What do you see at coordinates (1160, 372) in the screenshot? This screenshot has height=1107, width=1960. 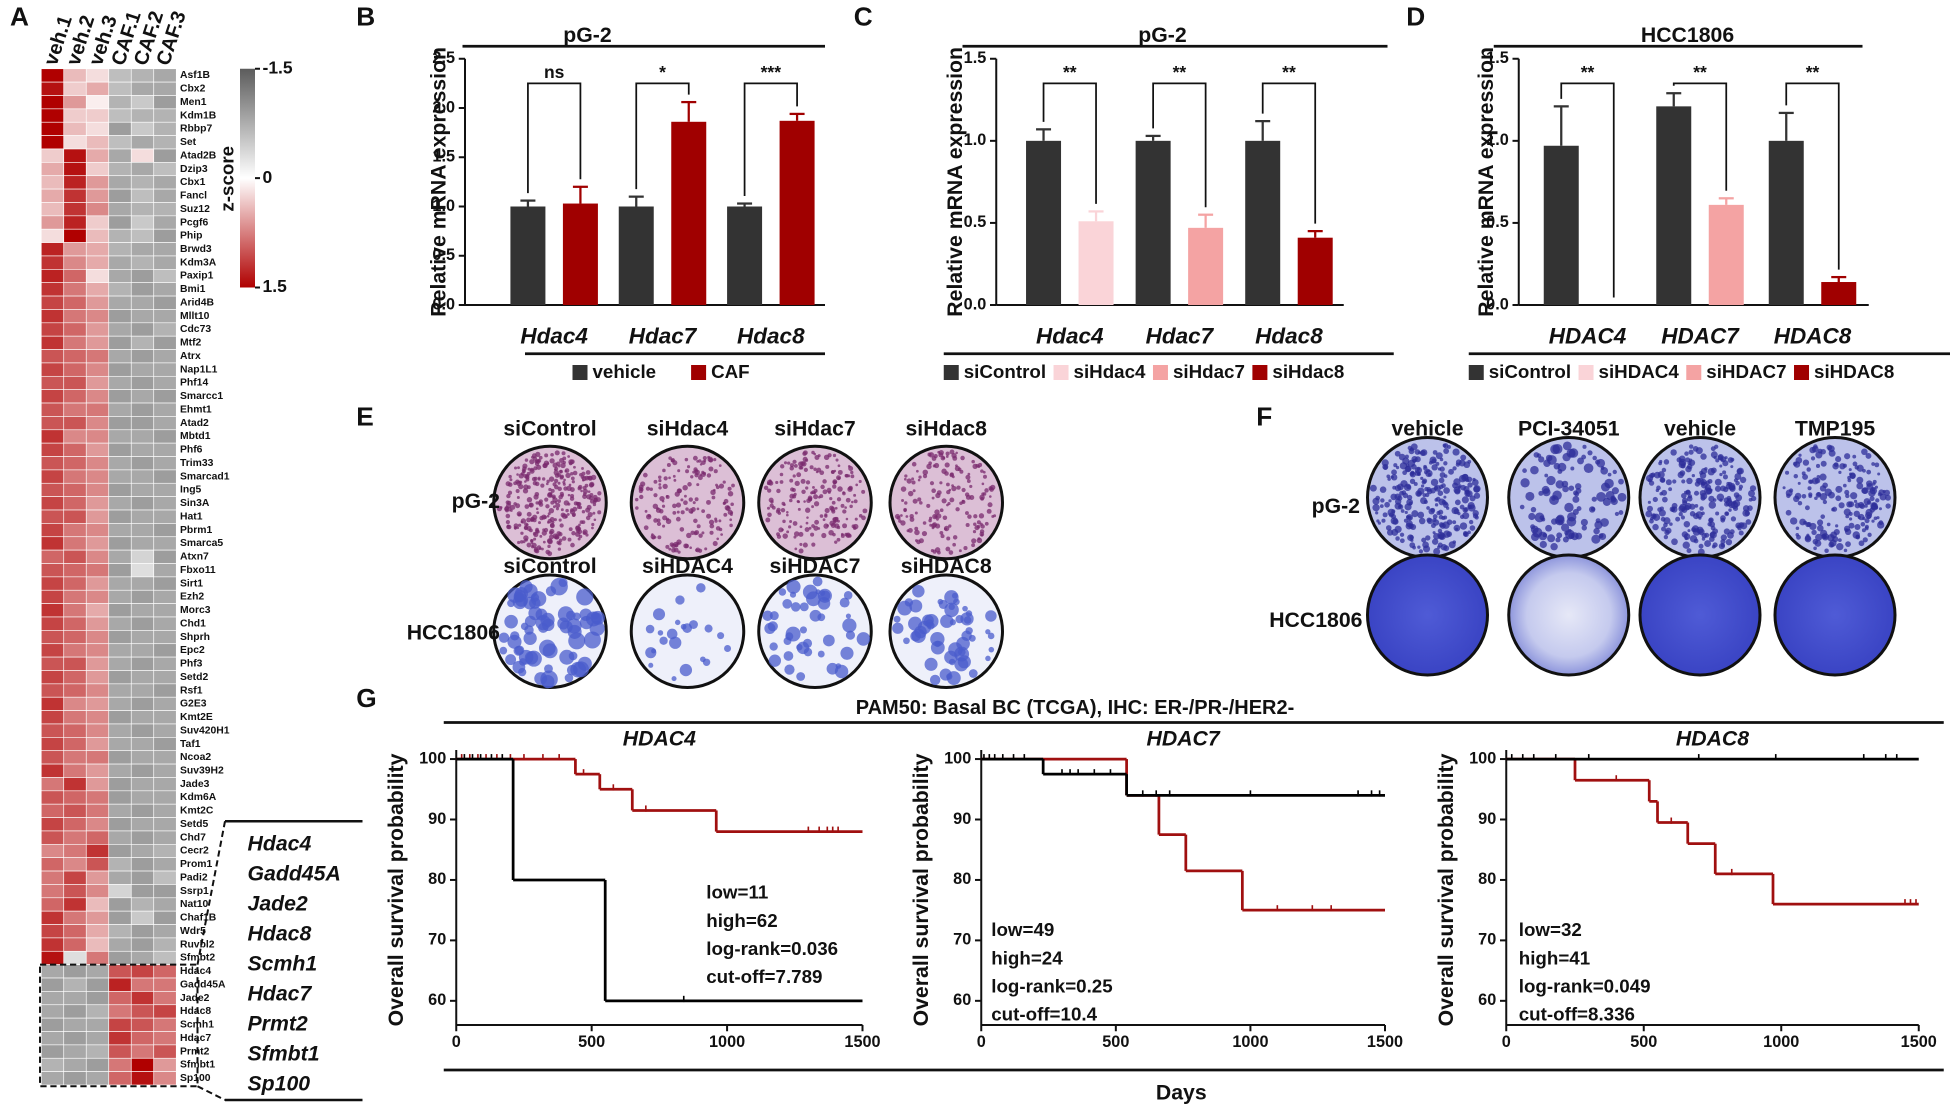 I see `legend-swatch` at bounding box center [1160, 372].